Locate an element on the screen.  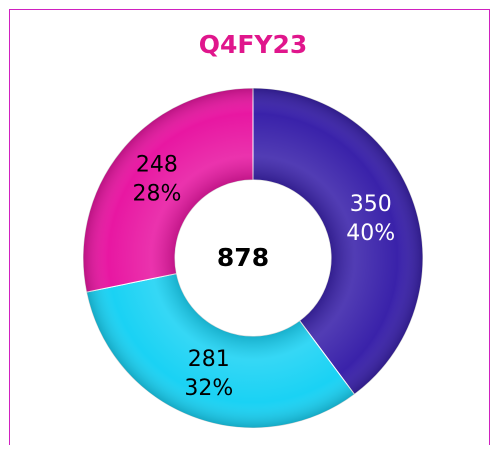
donut-hole is located at coordinates (253, 258).